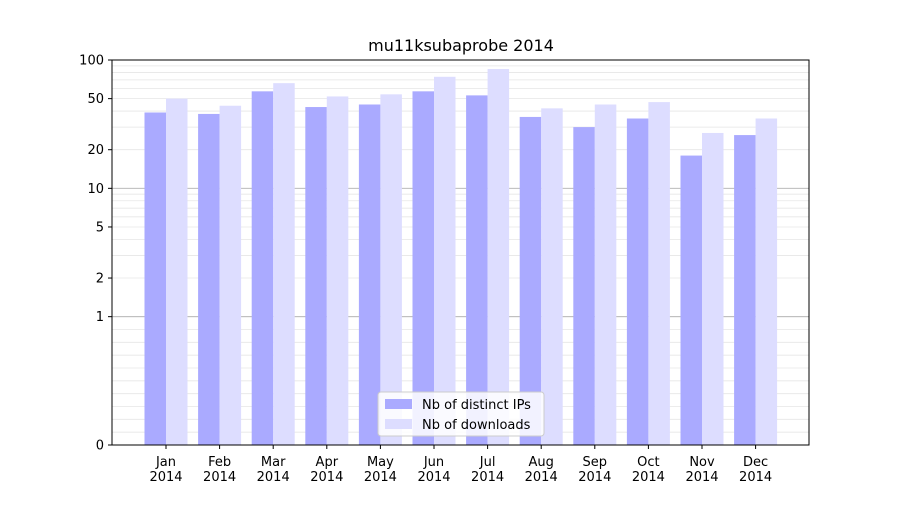 Image resolution: width=900 pixels, height=505 pixels. I want to click on x-tick-label: Sep 2014, so click(594, 470).